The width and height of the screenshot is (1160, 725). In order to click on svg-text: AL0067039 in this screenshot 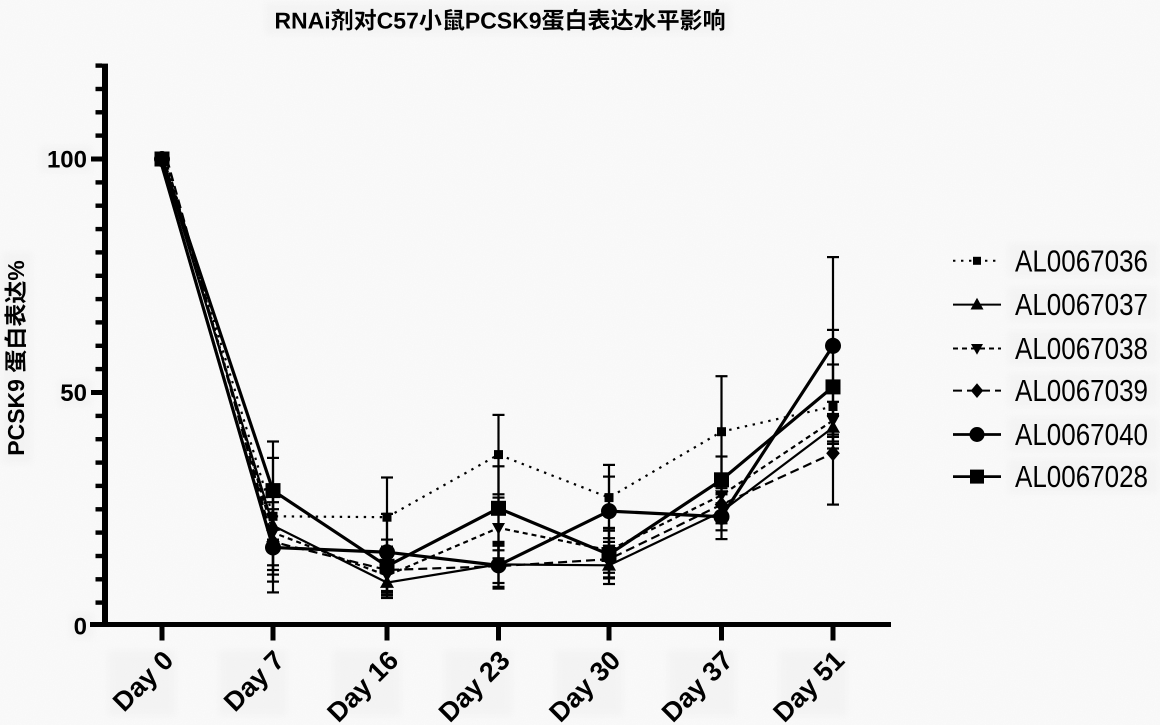, I will do `click(1081, 390)`.